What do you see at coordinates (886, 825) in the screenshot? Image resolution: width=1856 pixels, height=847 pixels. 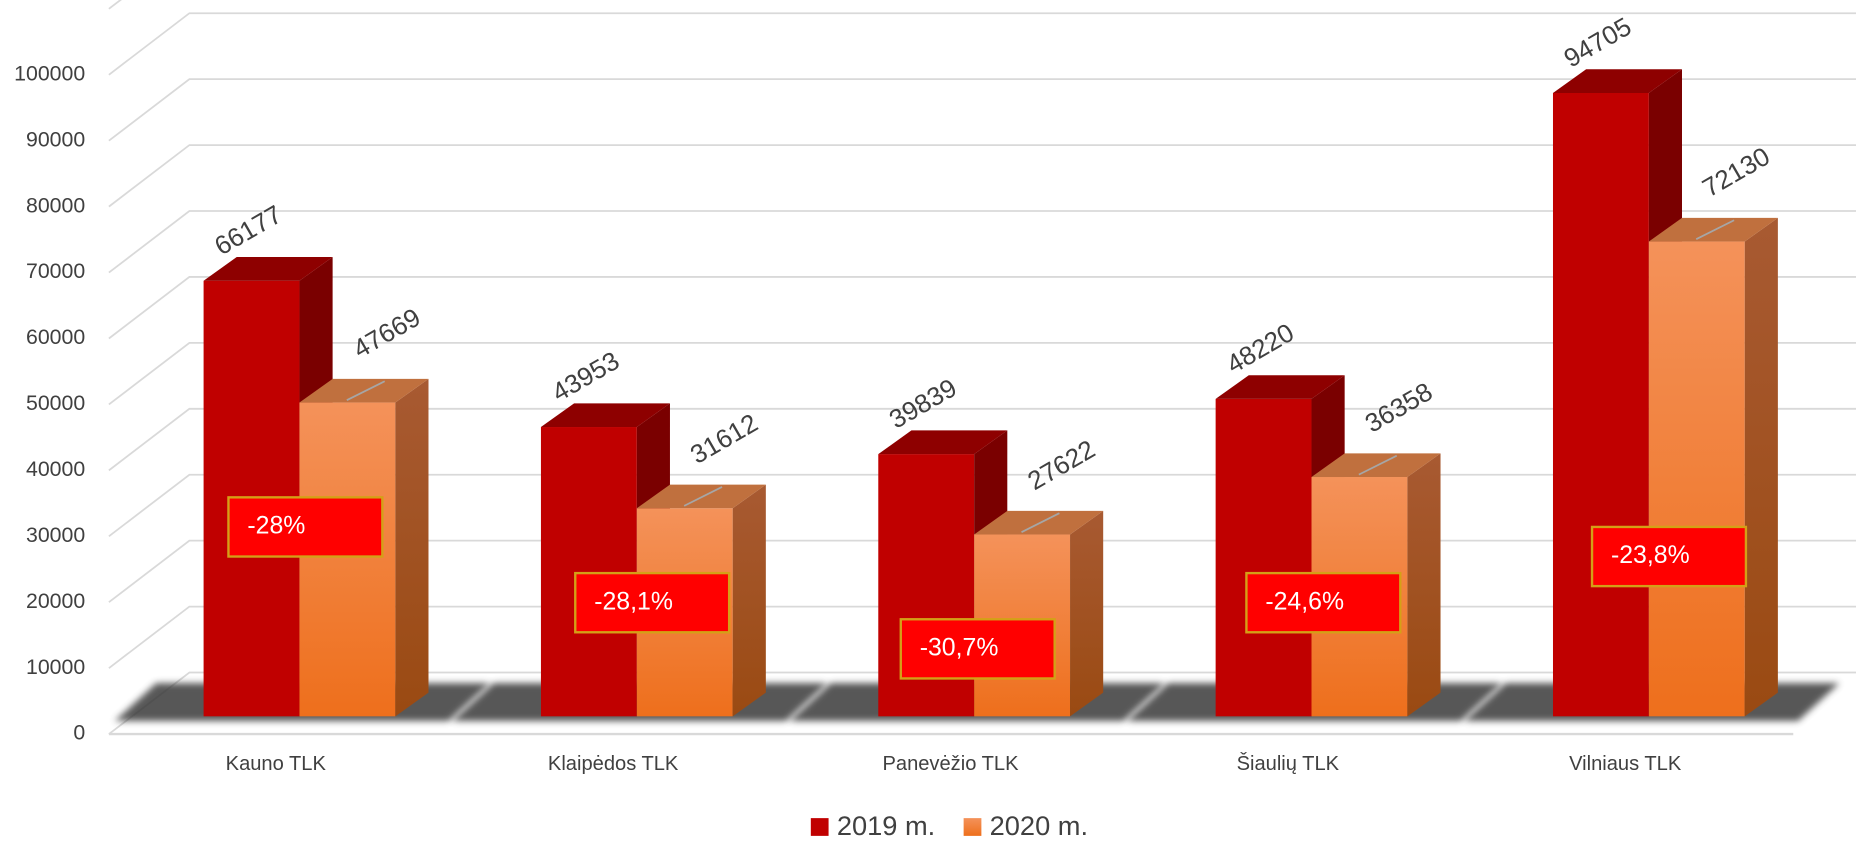 I see `legend-label: 2019 m.` at bounding box center [886, 825].